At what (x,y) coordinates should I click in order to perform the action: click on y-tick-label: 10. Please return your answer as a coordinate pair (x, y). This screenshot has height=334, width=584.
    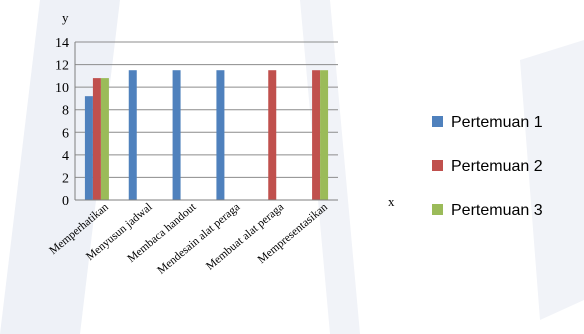
    Looking at the image, I should click on (62, 88).